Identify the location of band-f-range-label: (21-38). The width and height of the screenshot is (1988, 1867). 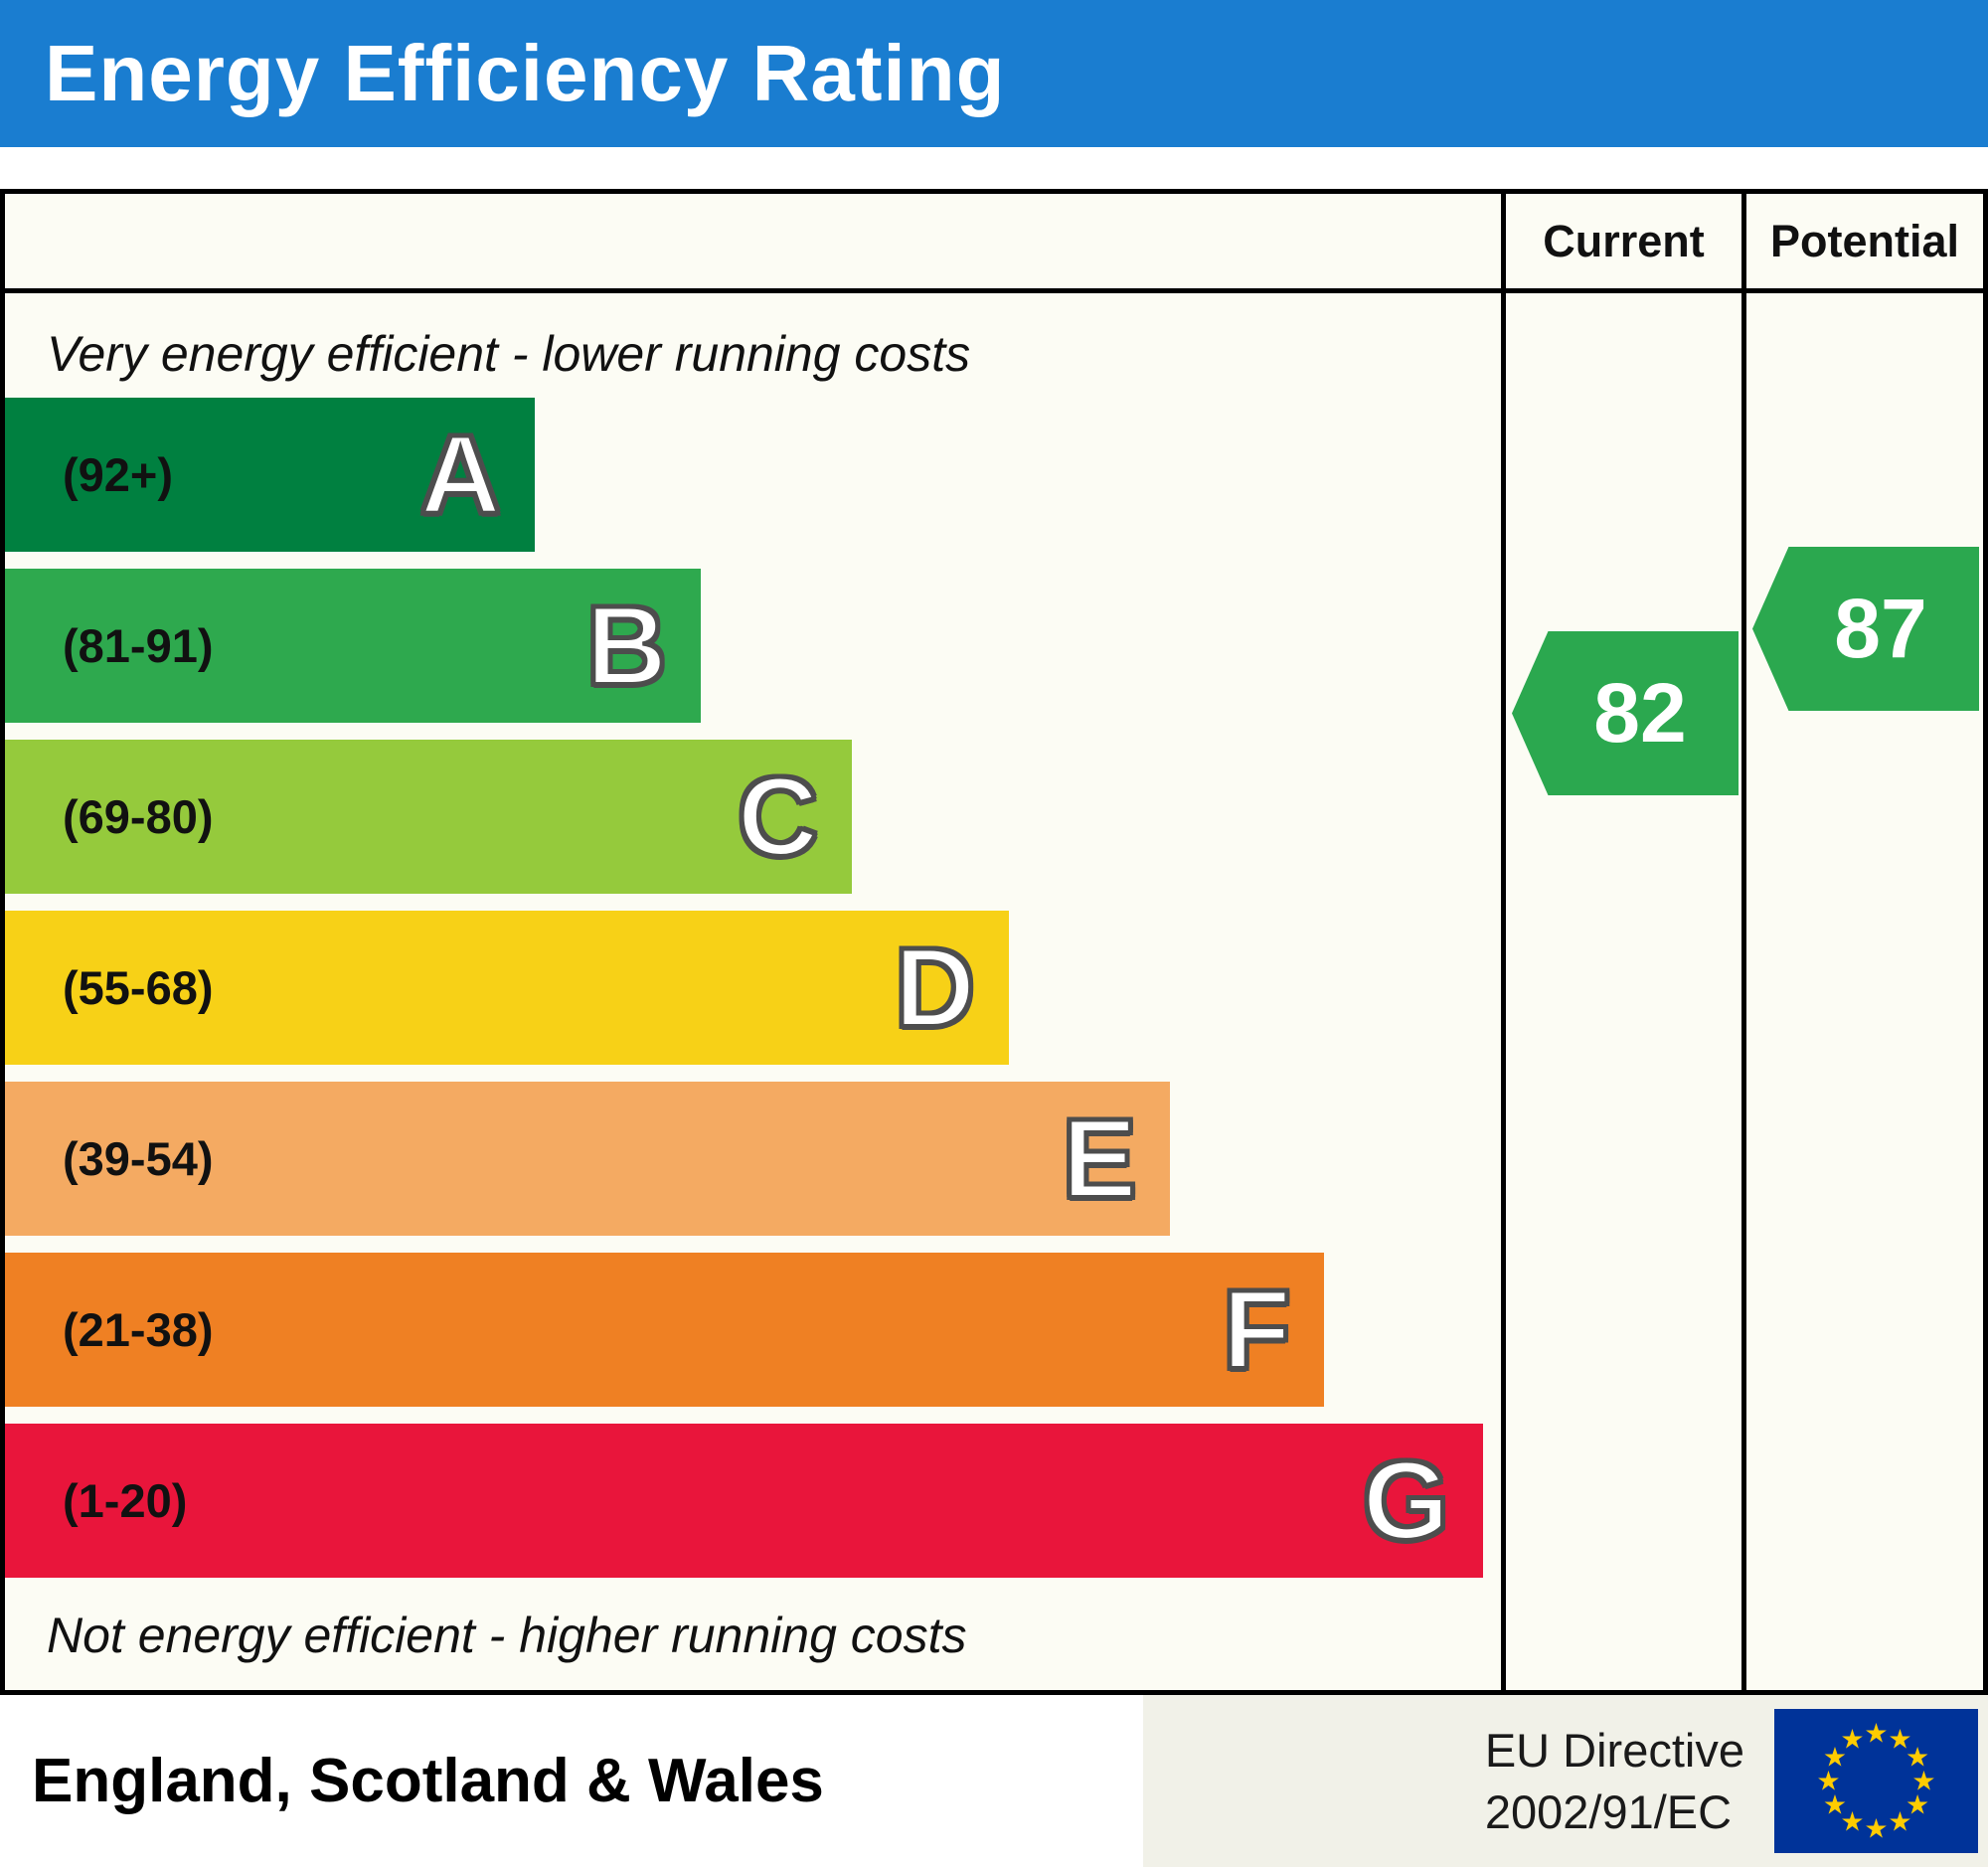
(138, 1329).